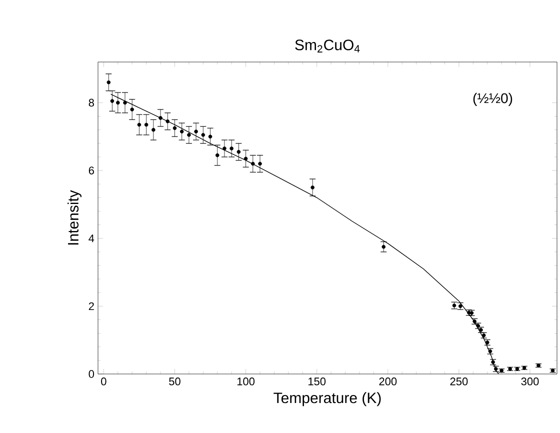  Describe the element at coordinates (327, 399) in the screenshot. I see `x-axis-title: Temperature (K)` at that location.